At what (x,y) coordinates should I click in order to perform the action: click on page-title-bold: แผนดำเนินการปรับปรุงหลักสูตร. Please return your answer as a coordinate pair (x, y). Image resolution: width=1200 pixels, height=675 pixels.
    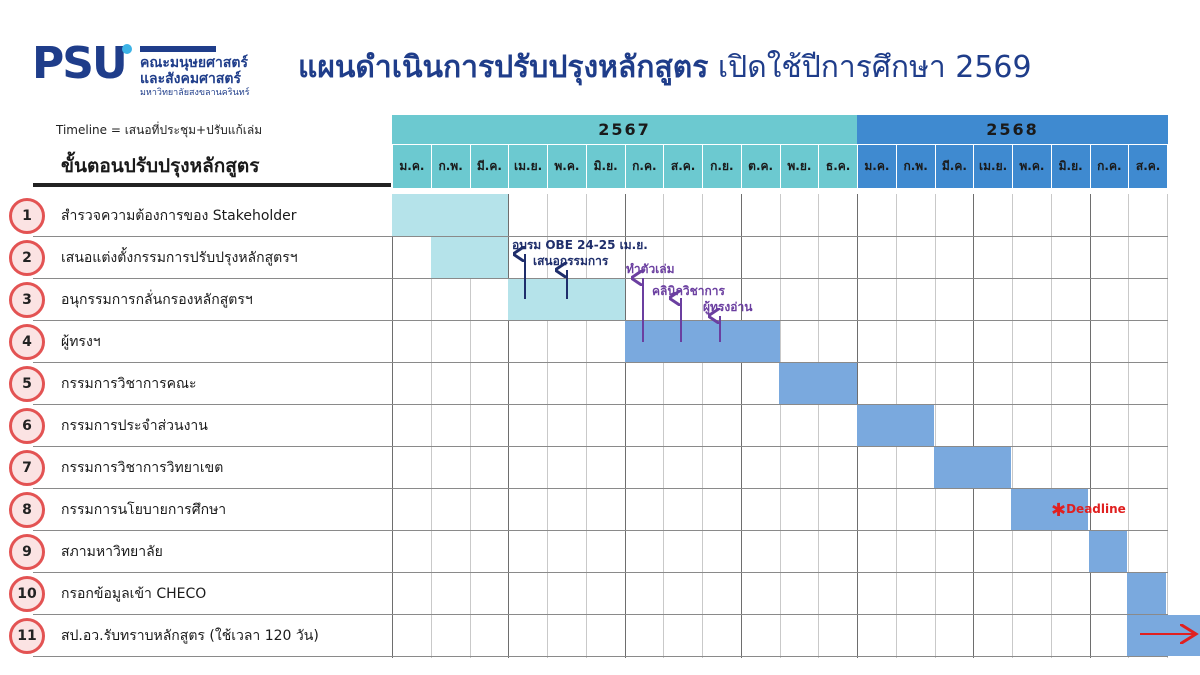
    Looking at the image, I should click on (503, 67).